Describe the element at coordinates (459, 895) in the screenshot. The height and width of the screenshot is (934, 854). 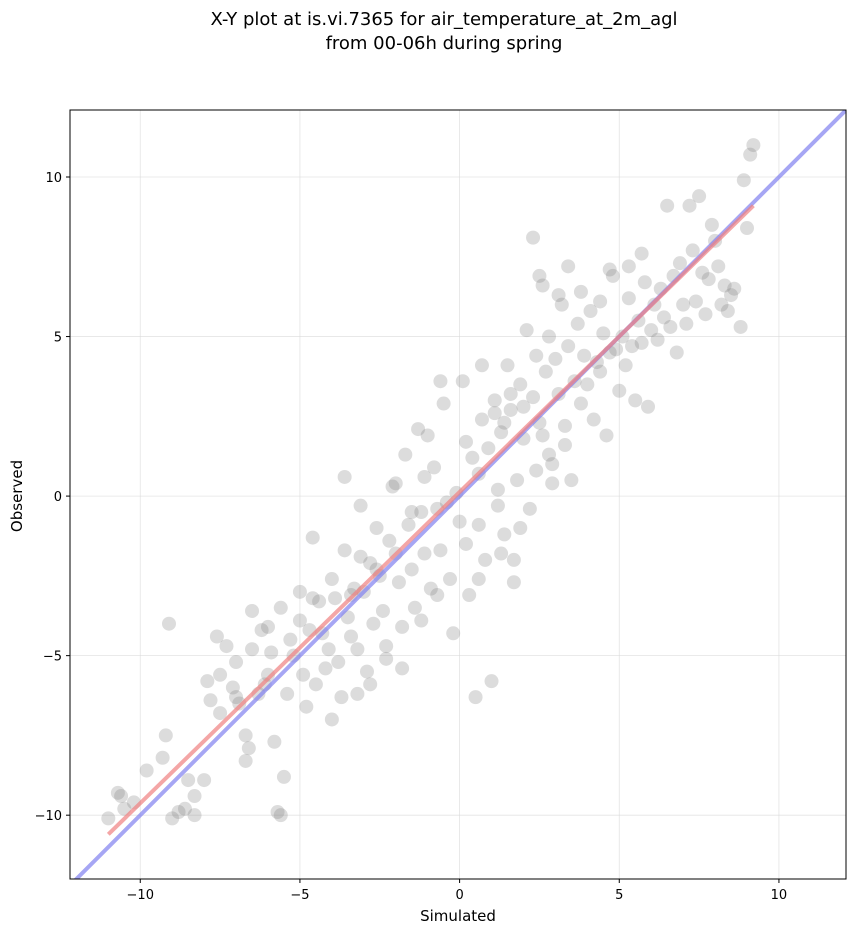
I see `x-tick-label: 0` at that location.